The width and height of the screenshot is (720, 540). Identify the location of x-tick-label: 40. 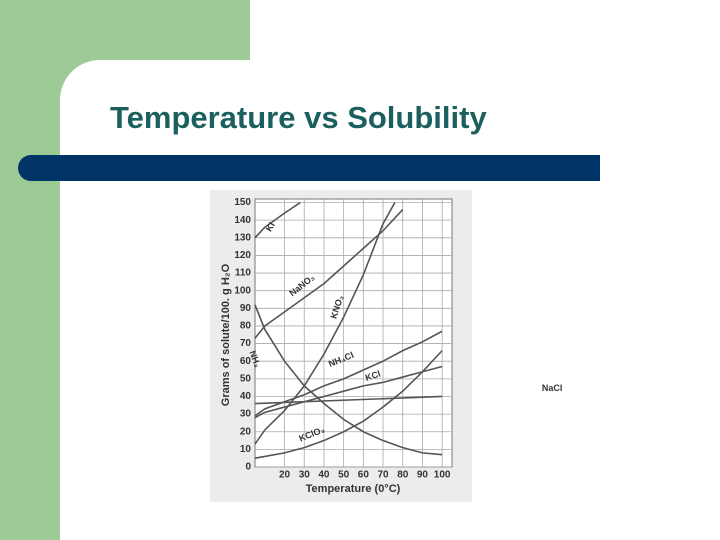
(324, 475).